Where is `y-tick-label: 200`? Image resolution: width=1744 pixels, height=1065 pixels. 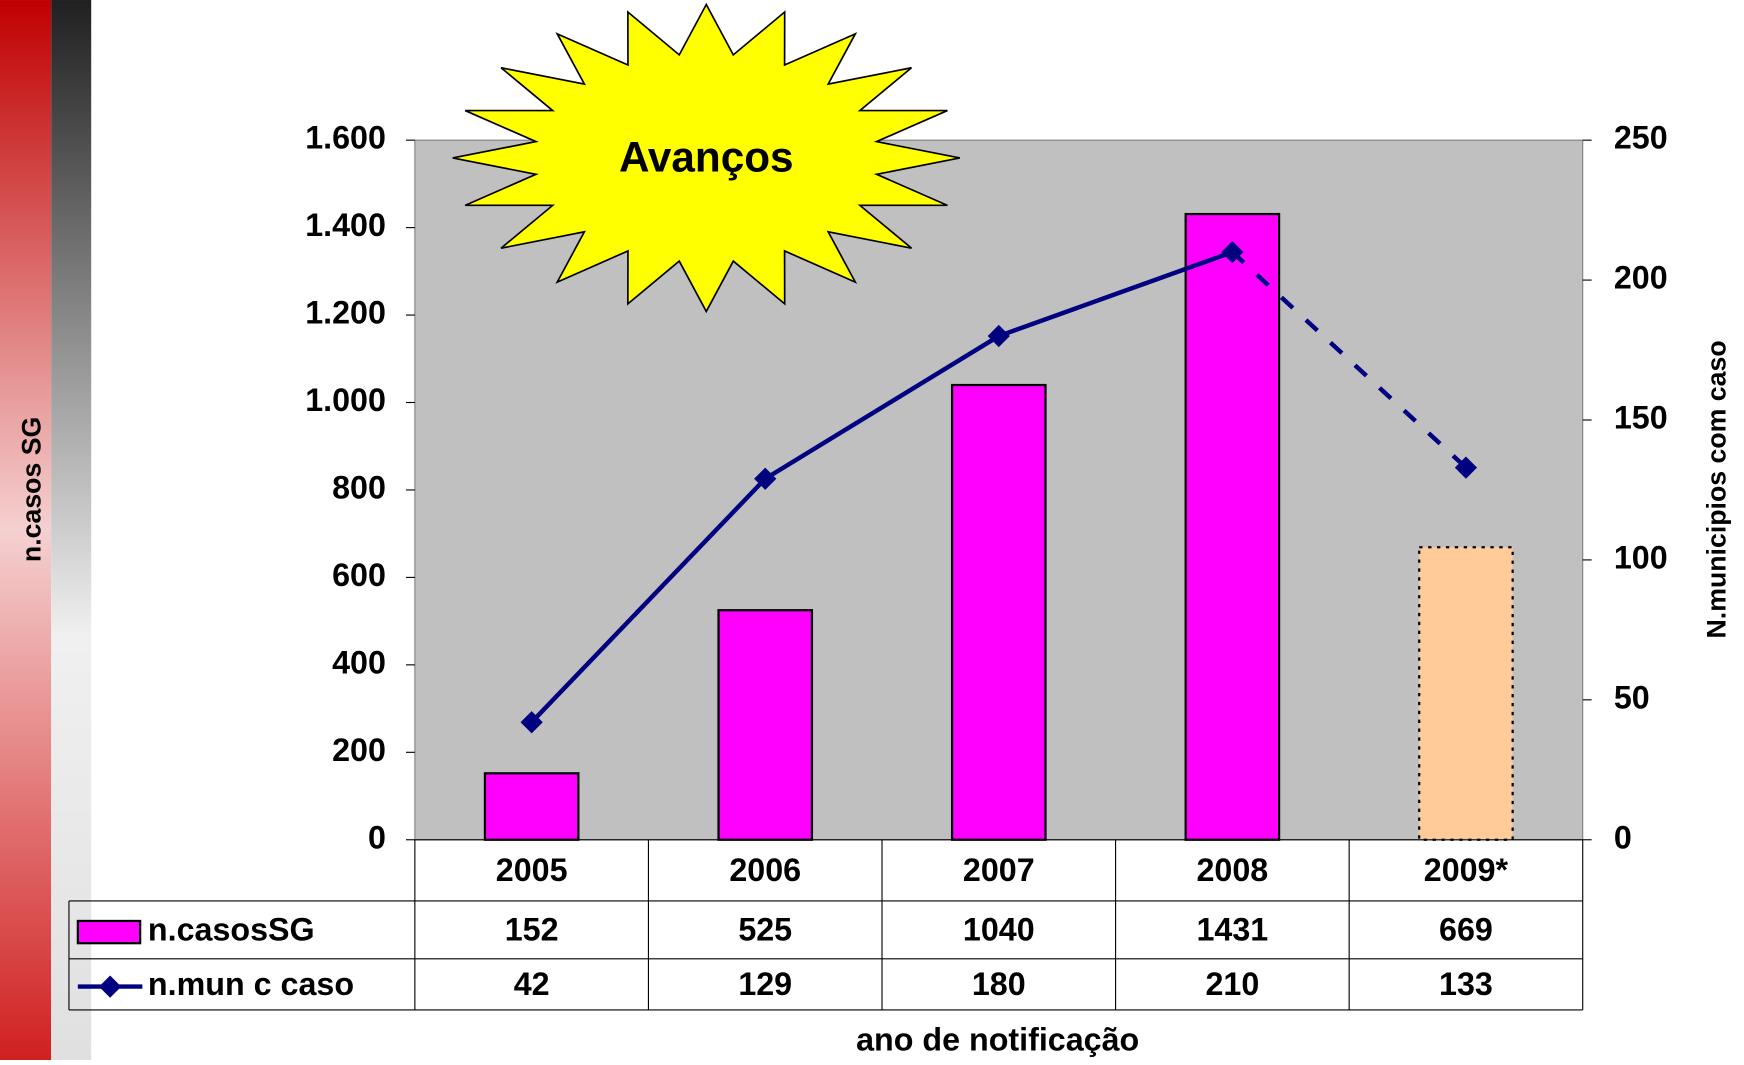 y-tick-label: 200 is located at coordinates (359, 750).